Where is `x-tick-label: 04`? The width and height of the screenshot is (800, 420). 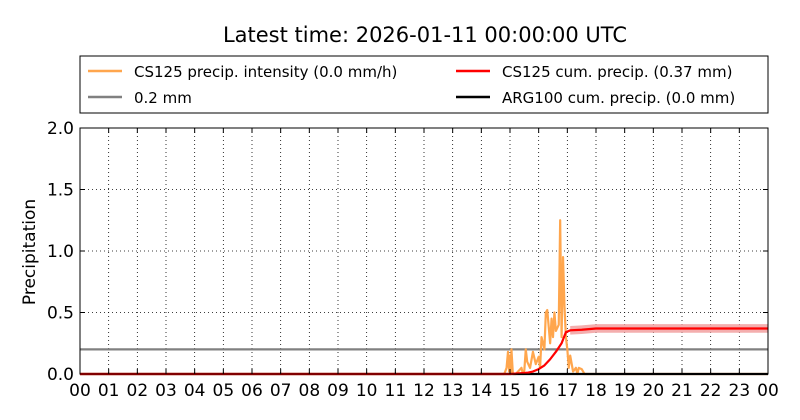
x-tick-label: 04 is located at coordinates (195, 391).